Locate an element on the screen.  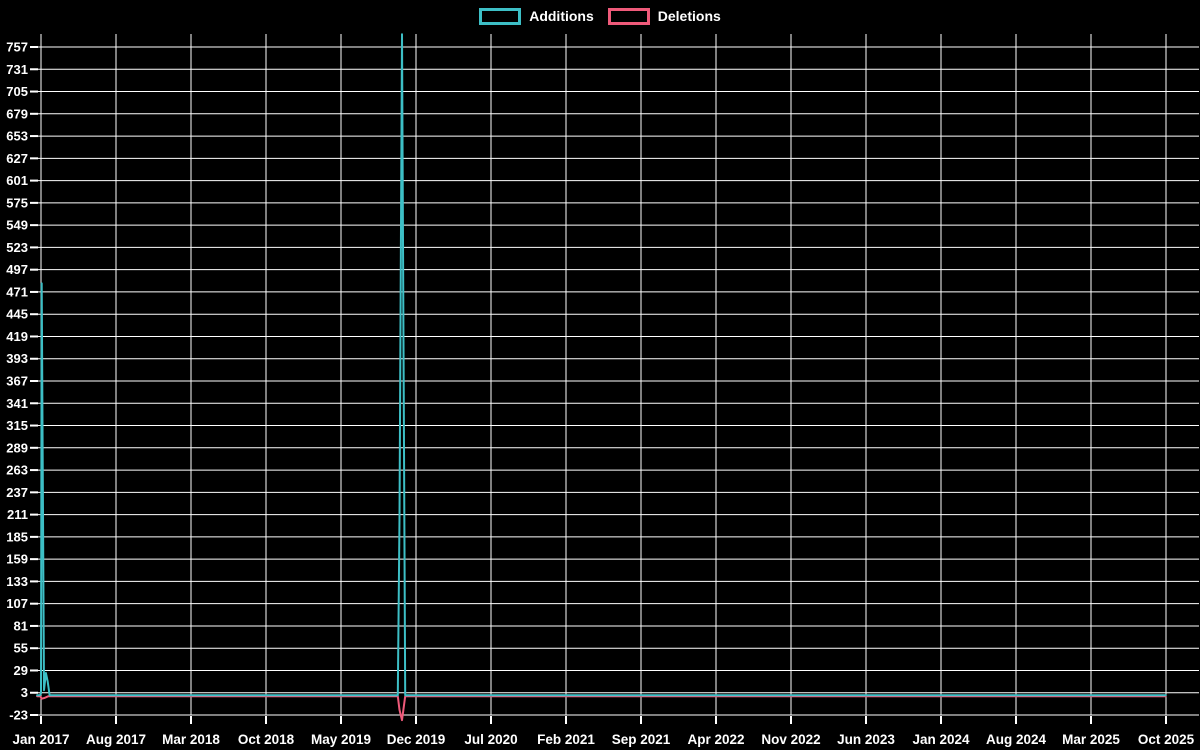
y-tick-label: 29 is located at coordinates (21, 670).